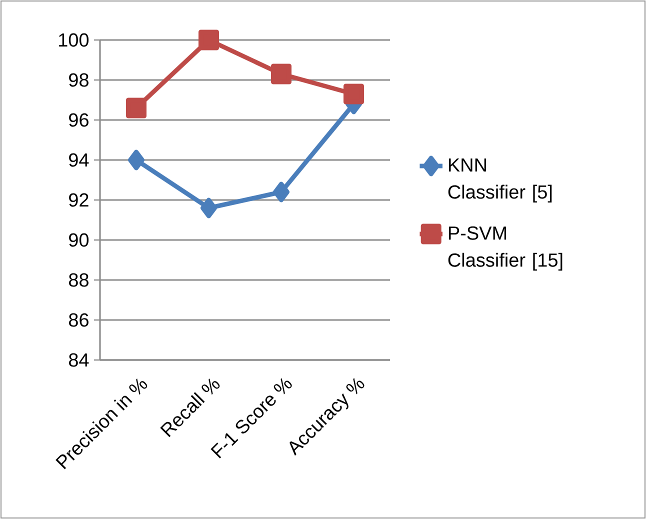 This screenshot has height=519, width=646. I want to click on y-tick-label: 92, so click(78, 200).